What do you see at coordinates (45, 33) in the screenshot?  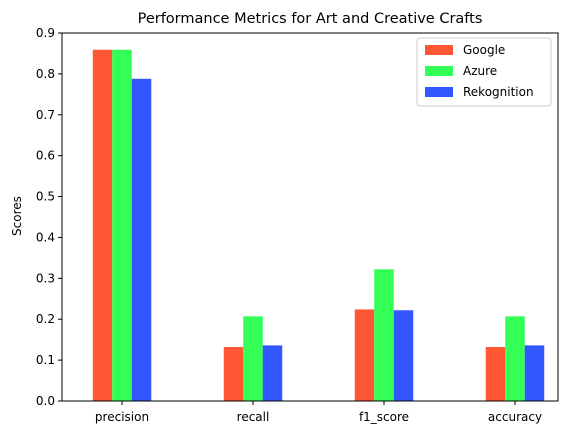 I see `y-tick-label: 0.9` at bounding box center [45, 33].